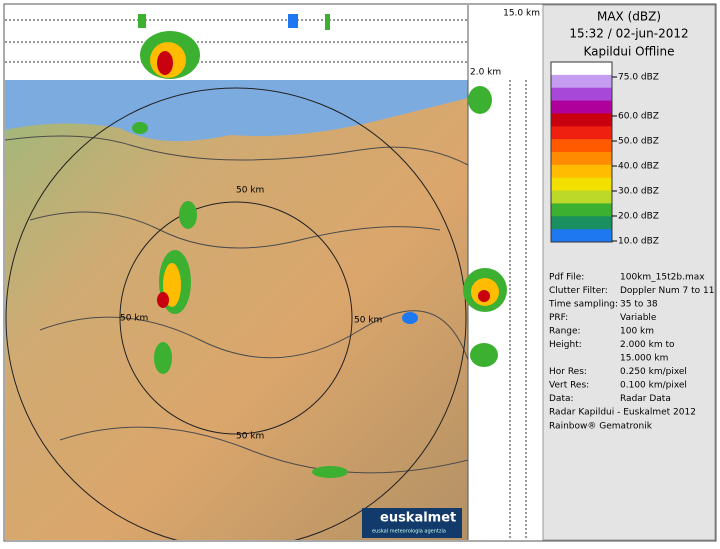  Describe the element at coordinates (622, 413) in the screenshot. I see `info-footer: Radar Kapildui - Euskalmet 2012` at that location.